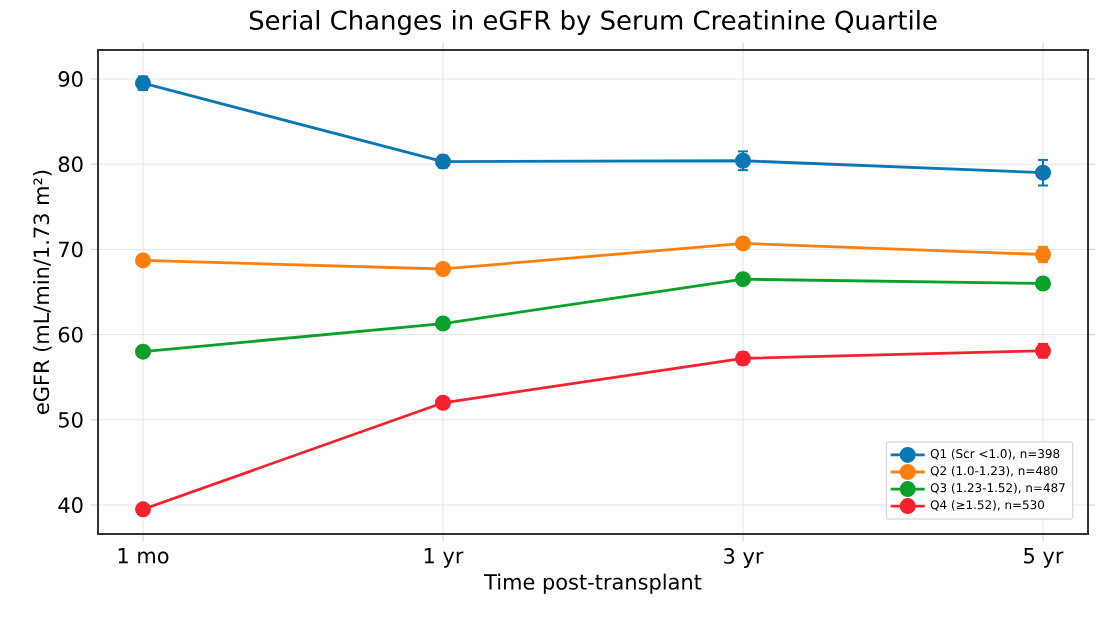 This screenshot has height=622, width=1100. Describe the element at coordinates (593, 22) in the screenshot. I see `chart-title: Serial Changes in eGFR by Serum Creatinine Quartile` at that location.